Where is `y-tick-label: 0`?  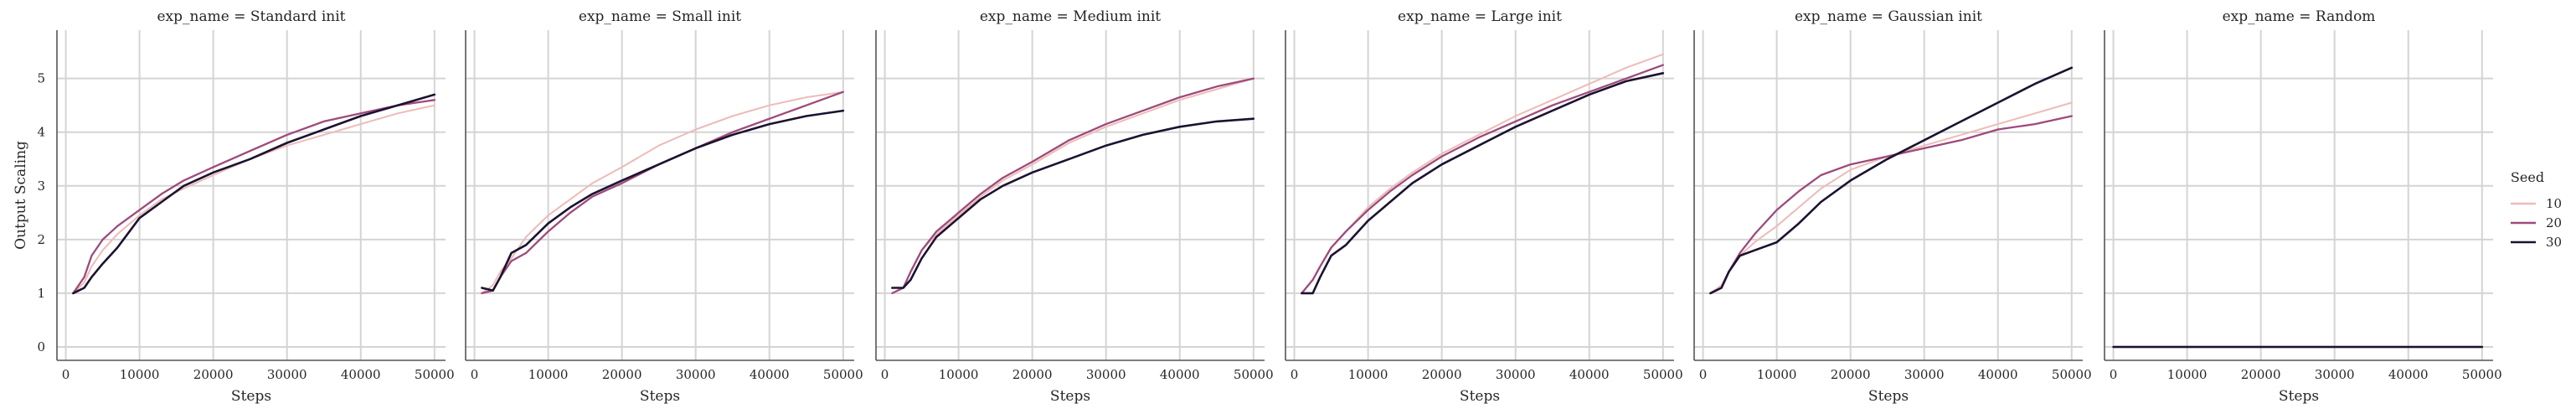
y-tick-label: 0 is located at coordinates (41, 346).